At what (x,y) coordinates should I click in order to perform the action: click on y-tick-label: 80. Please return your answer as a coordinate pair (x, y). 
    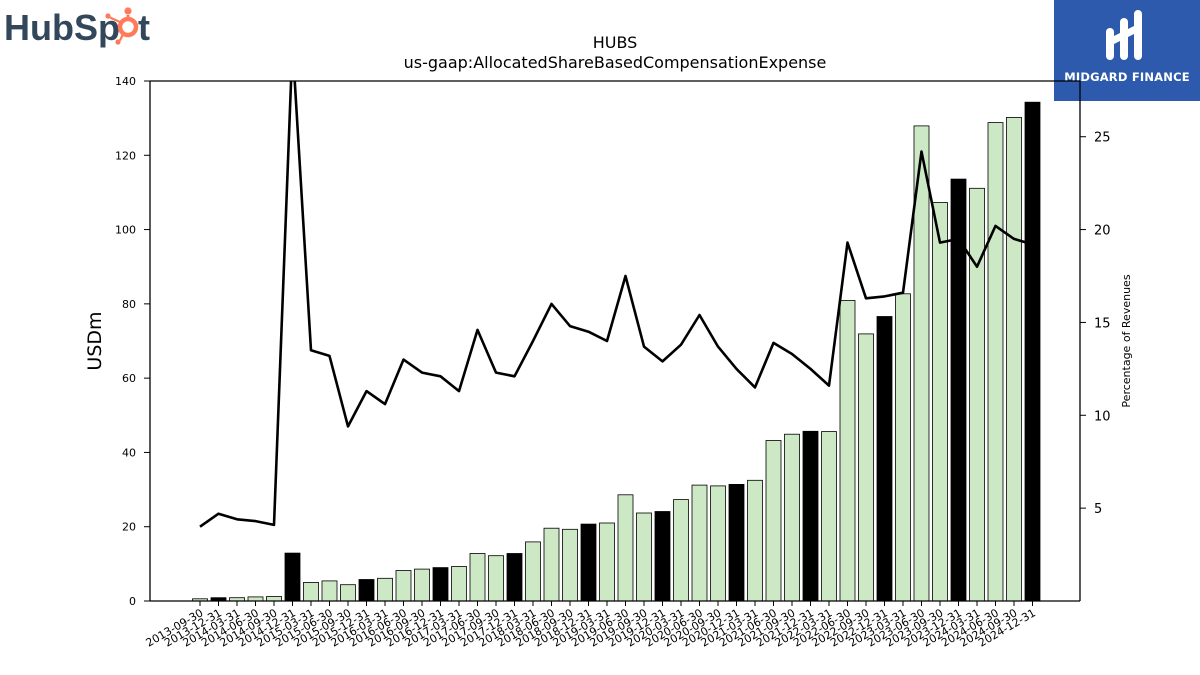
    Looking at the image, I should click on (129, 304).